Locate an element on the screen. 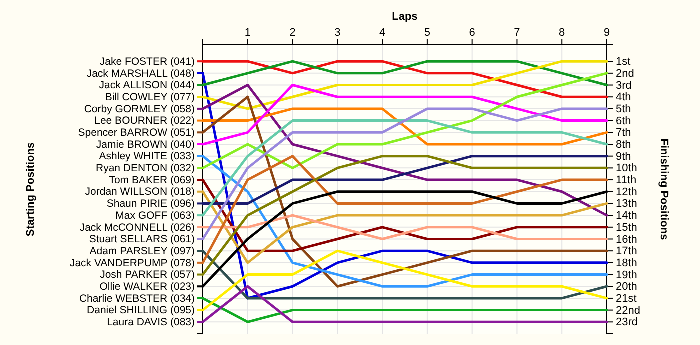 The height and width of the screenshot is (345, 700). y-tick-label: 15th is located at coordinates (627, 228).